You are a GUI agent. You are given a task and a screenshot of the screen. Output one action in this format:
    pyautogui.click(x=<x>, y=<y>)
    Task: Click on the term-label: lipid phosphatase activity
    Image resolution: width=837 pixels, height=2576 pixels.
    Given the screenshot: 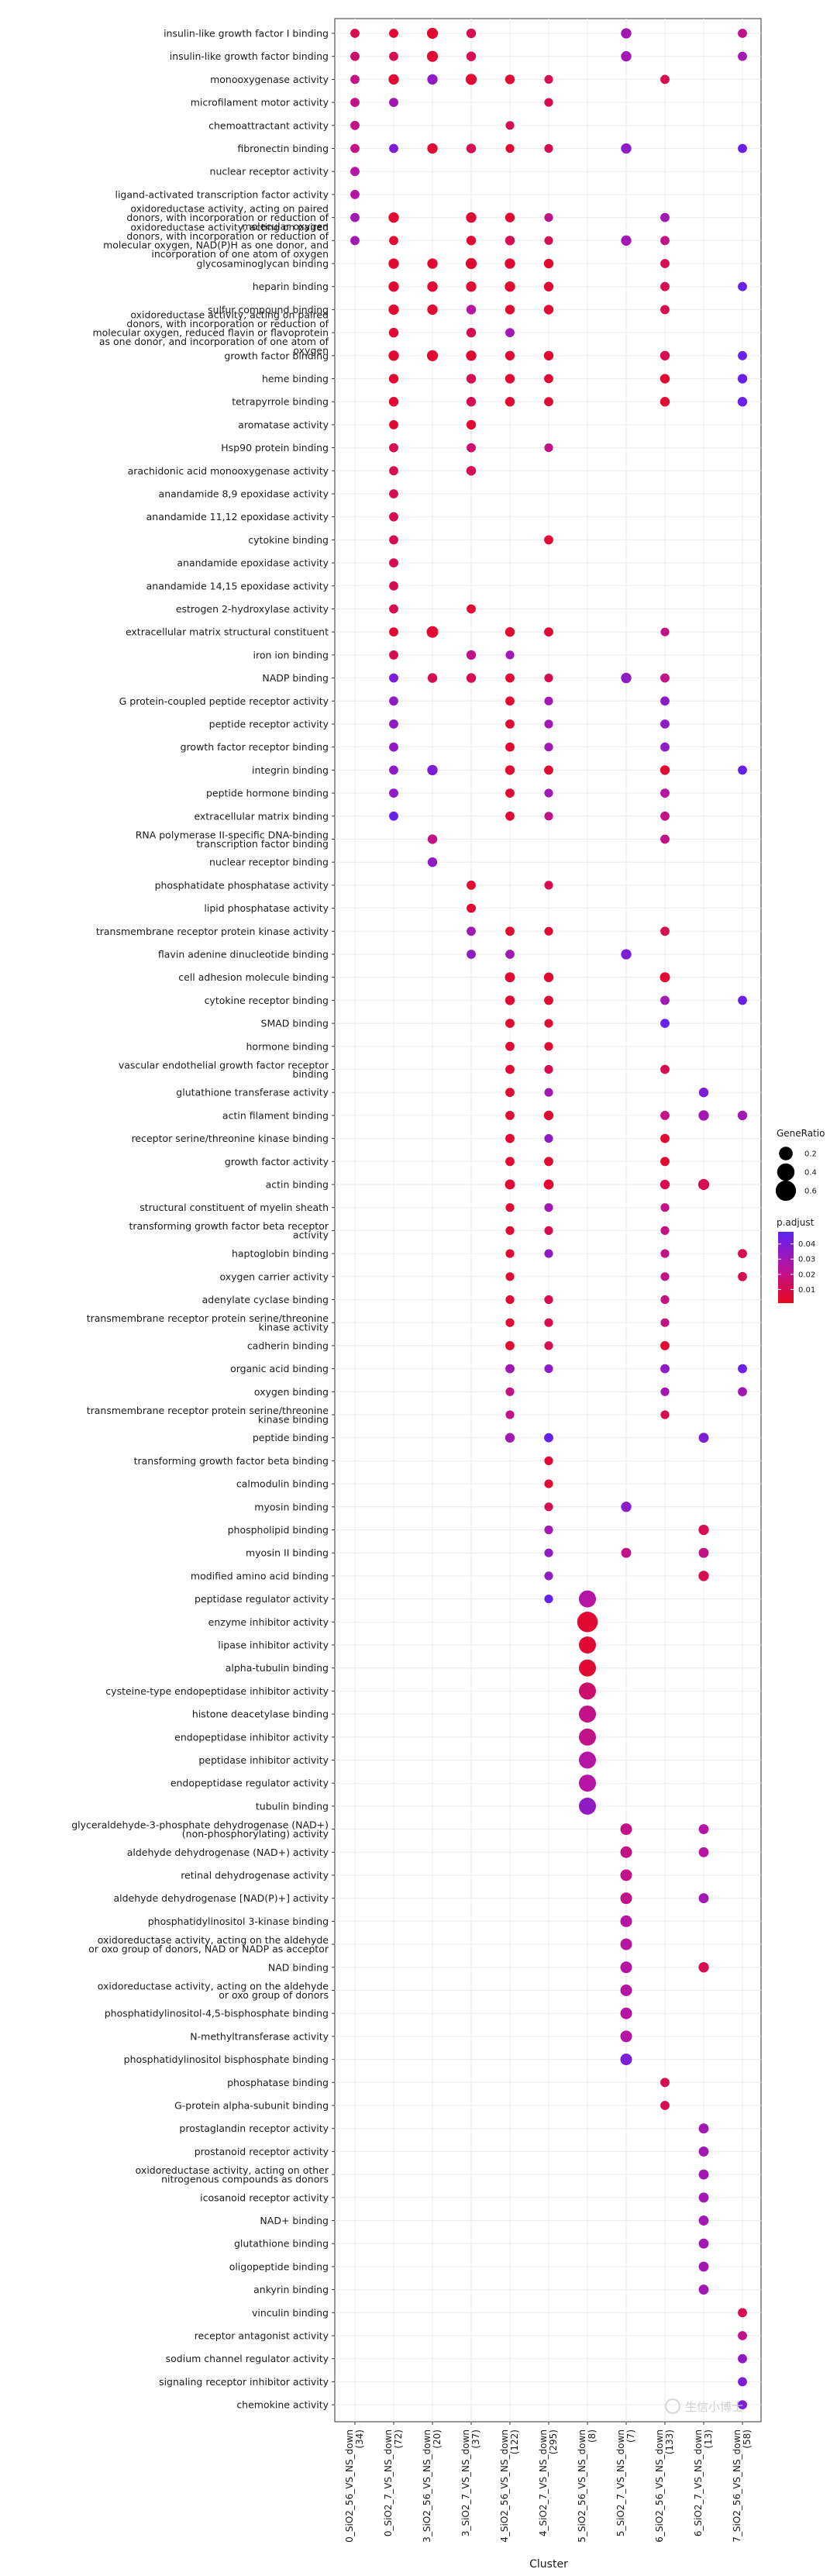 What is the action you would take?
    pyautogui.click(x=266, y=908)
    